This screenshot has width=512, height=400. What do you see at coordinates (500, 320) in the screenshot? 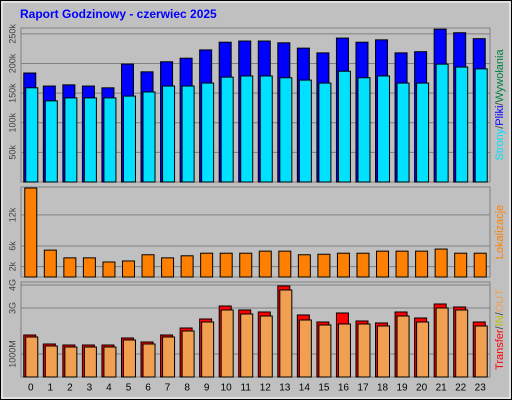
I see `legend-entry: IN` at bounding box center [500, 320].